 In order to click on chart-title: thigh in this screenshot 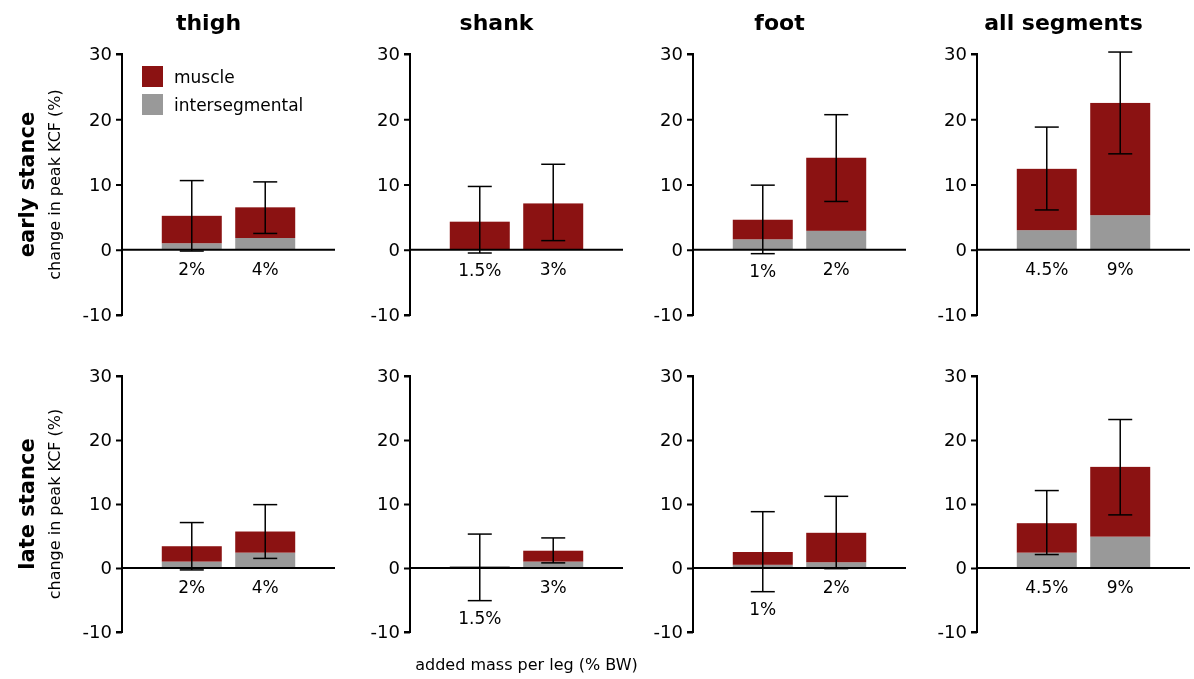, I will do `click(208, 22)`.